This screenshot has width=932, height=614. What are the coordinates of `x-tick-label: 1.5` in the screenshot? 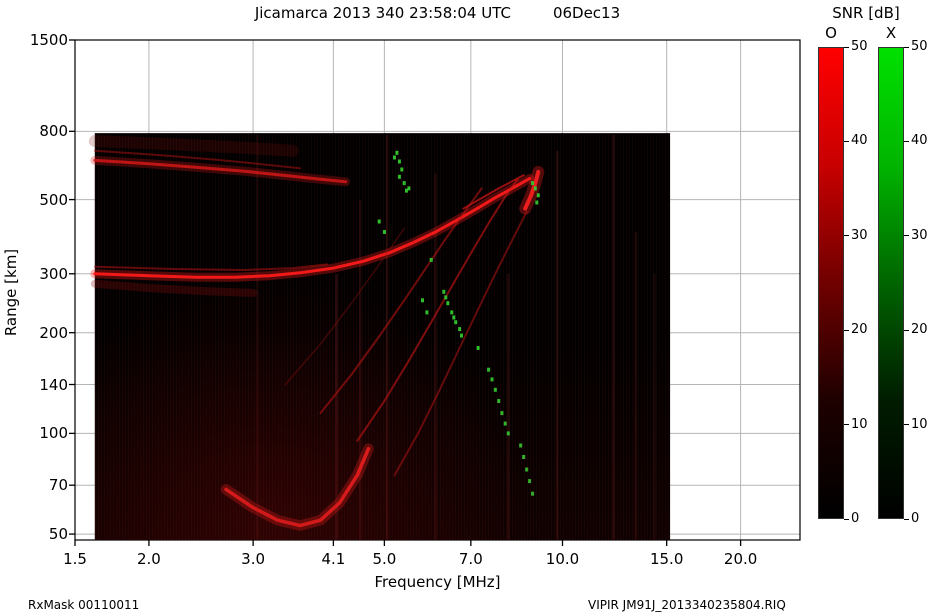 It's located at (75, 559).